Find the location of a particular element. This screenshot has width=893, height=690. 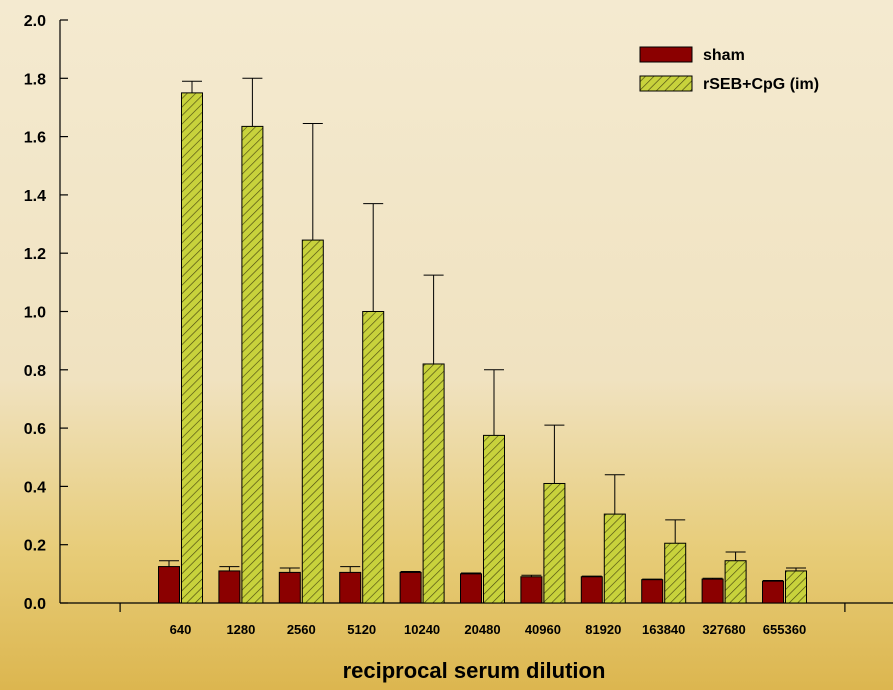

legend-swatch-rseb-cpg is located at coordinates (666, 83).